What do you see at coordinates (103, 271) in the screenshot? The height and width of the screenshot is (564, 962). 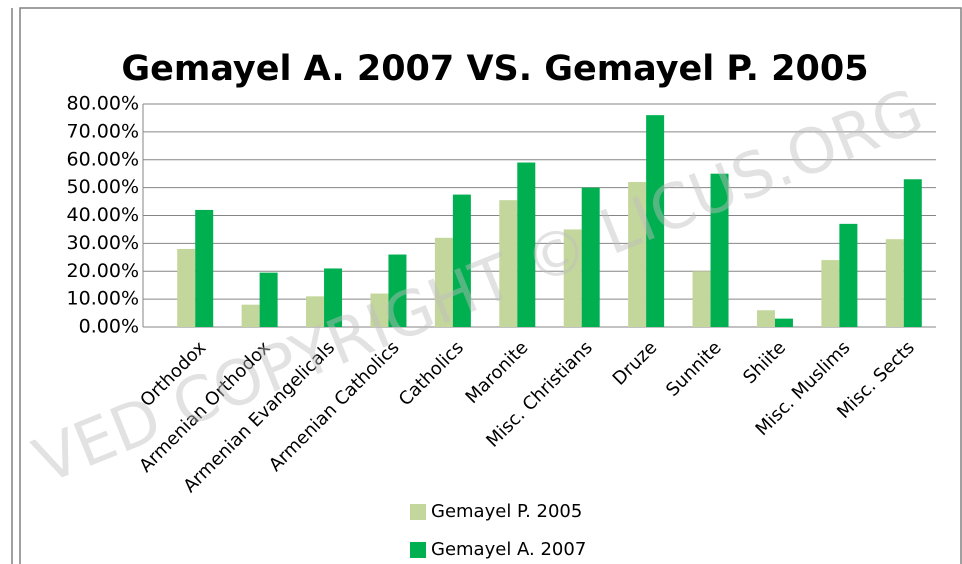 I see `y-tick-label: 20.00%` at bounding box center [103, 271].